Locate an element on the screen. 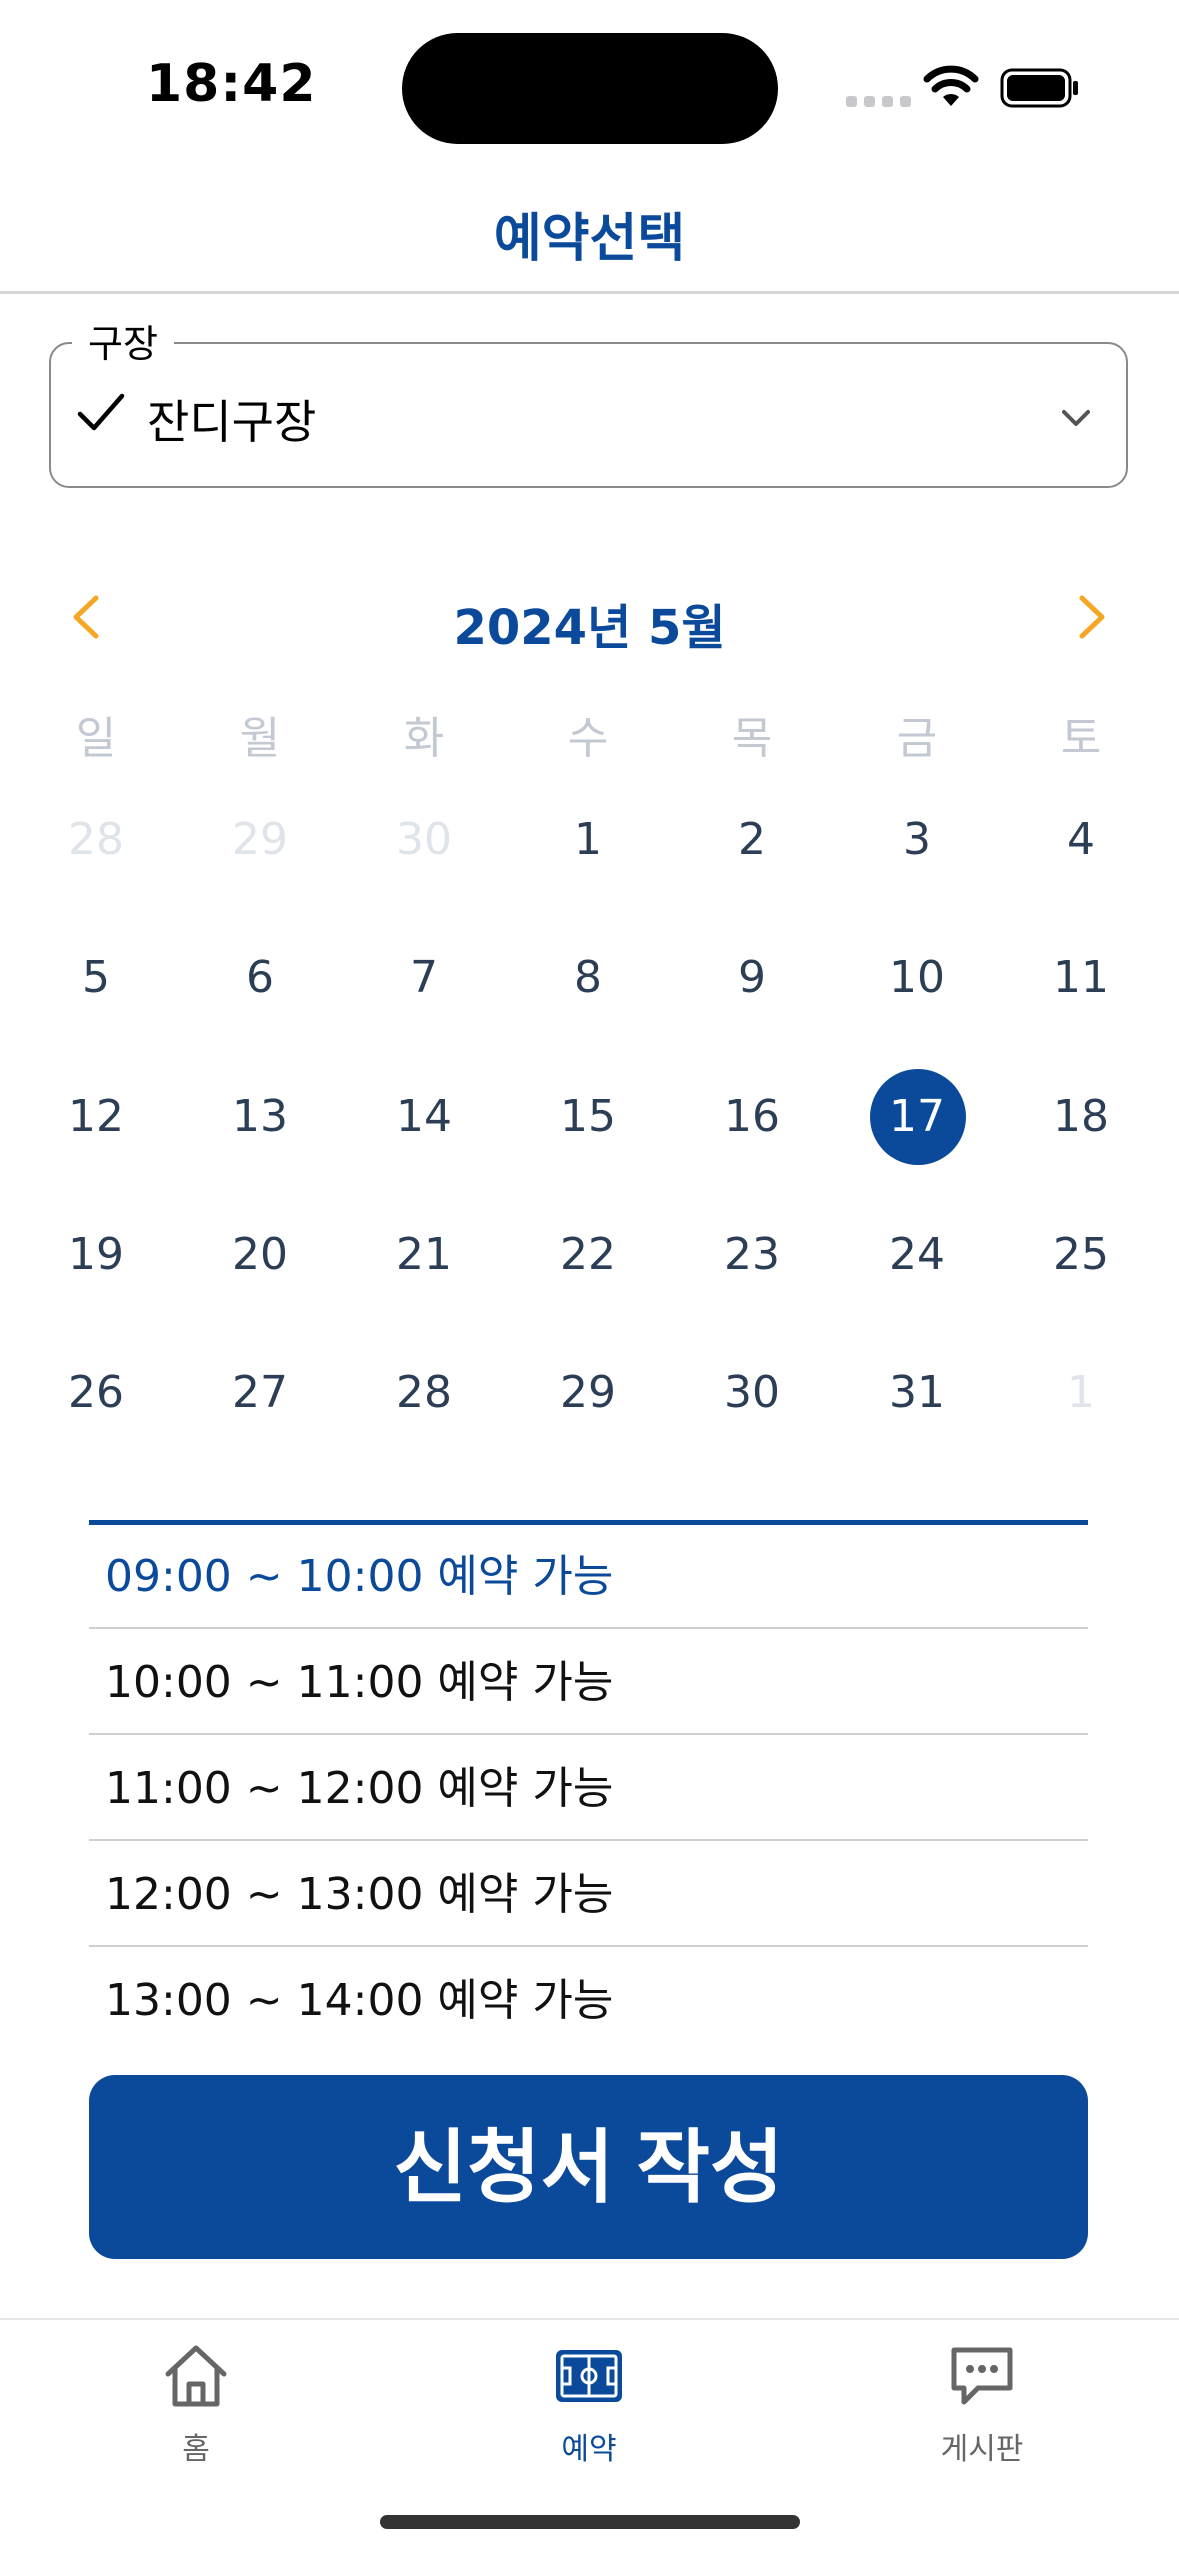 The height and width of the screenshot is (2556, 1179). checkmark-icon is located at coordinates (101, 412).